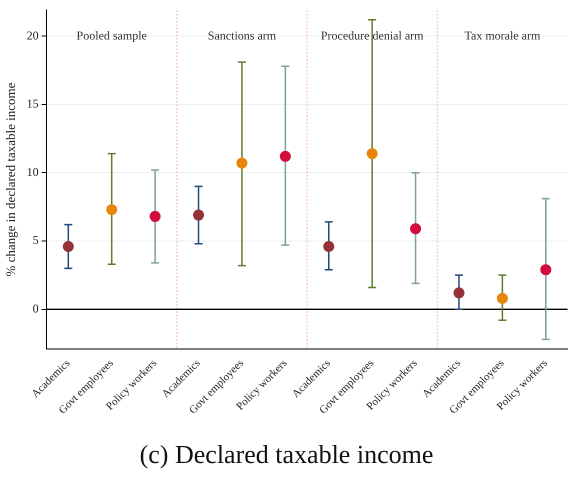 This screenshot has height=477, width=573. I want to click on y-tick-label: 5, so click(35, 240).